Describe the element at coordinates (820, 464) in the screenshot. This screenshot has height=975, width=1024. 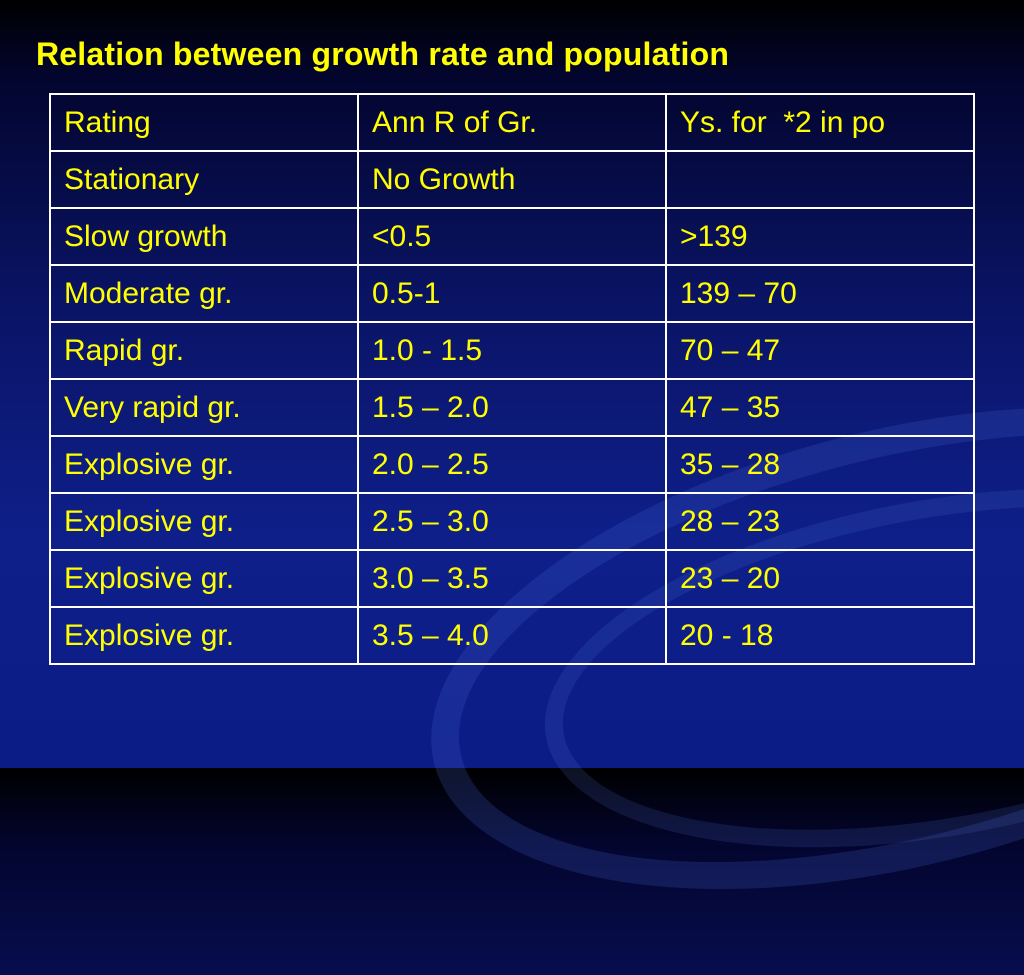
I see `cell-years: 35 – 28` at that location.